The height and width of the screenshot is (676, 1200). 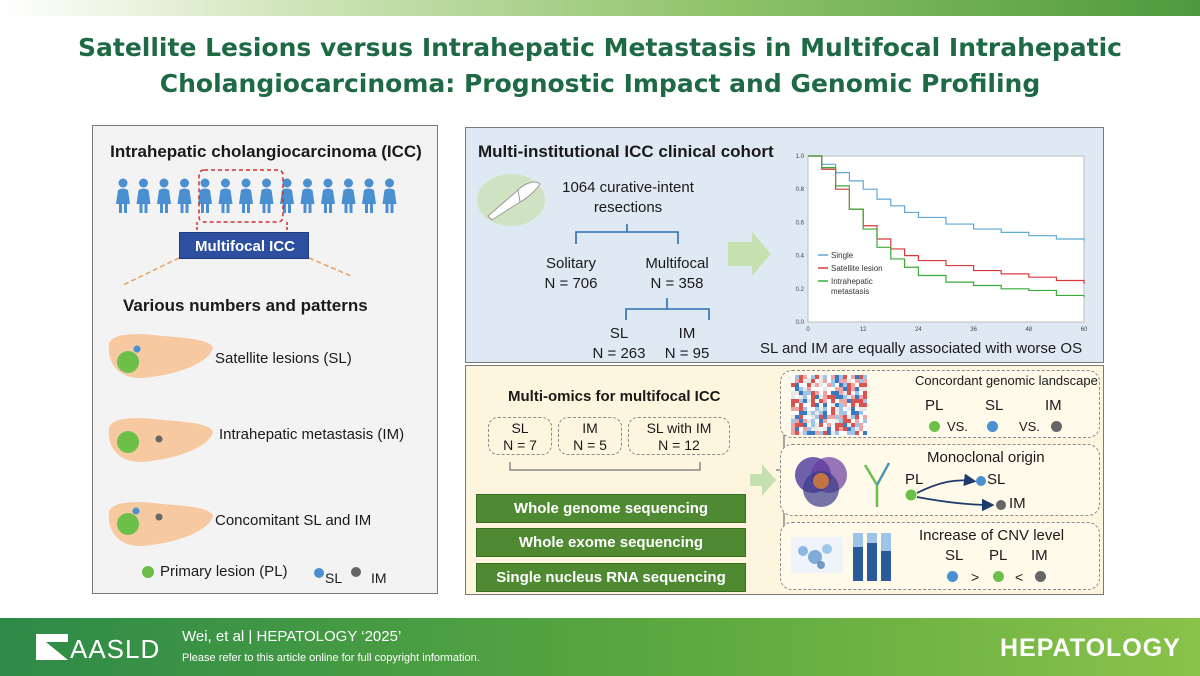 What do you see at coordinates (520, 428) in the screenshot?
I see `sl-sample-label: SL` at bounding box center [520, 428].